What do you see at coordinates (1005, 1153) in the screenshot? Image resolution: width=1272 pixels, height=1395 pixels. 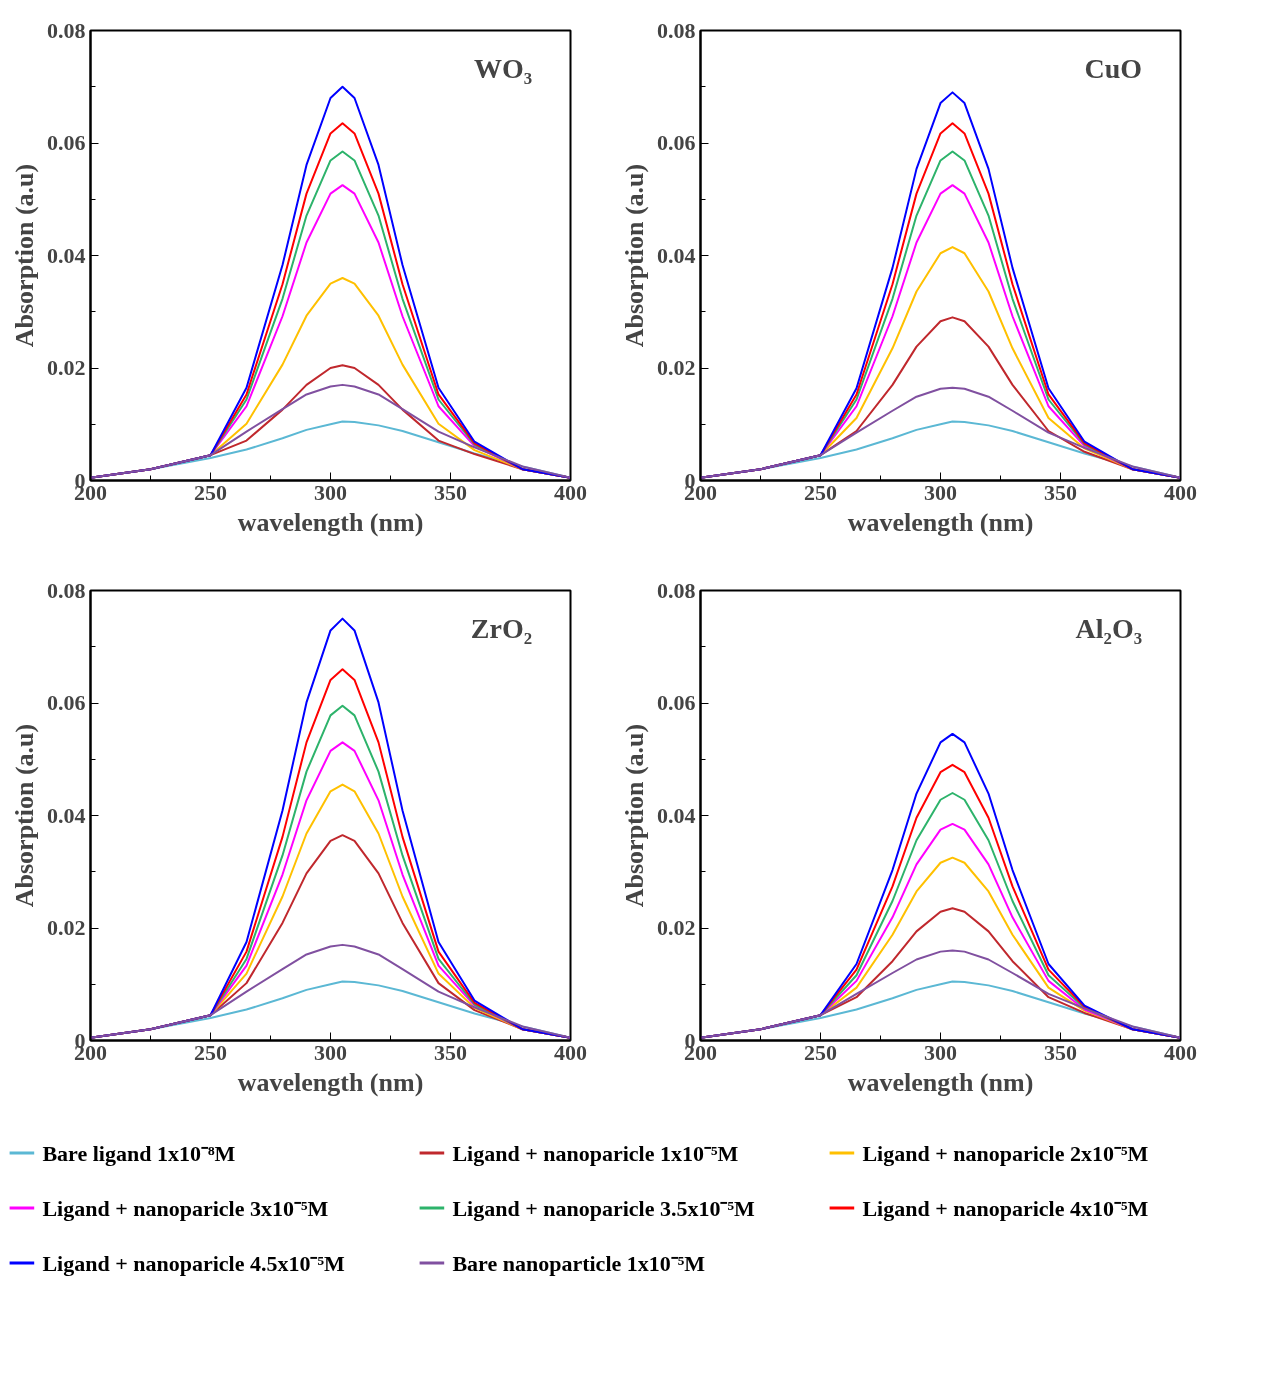 I see `legend-label: Ligand + nanoparicle 2x10⁻⁵M` at bounding box center [1005, 1153].